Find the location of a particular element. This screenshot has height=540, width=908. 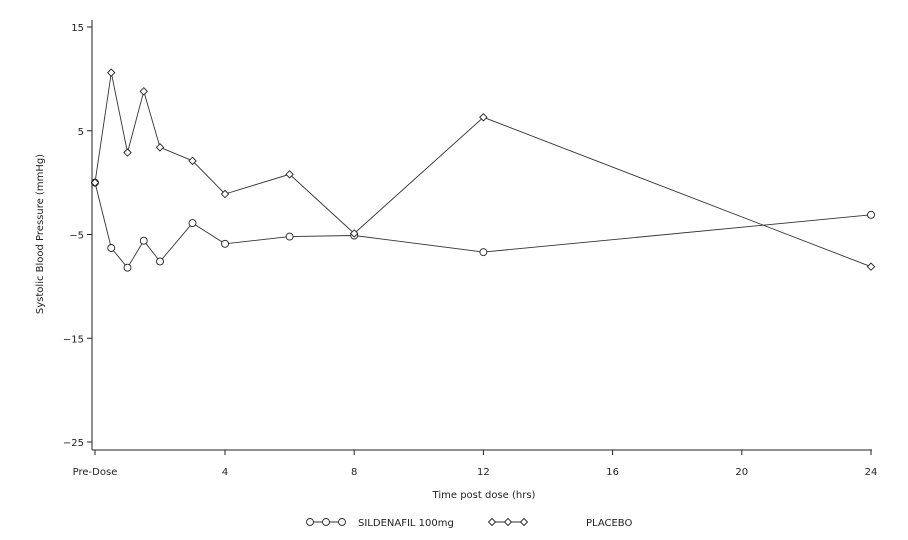

y-tick-label: −5 is located at coordinates (76, 236).